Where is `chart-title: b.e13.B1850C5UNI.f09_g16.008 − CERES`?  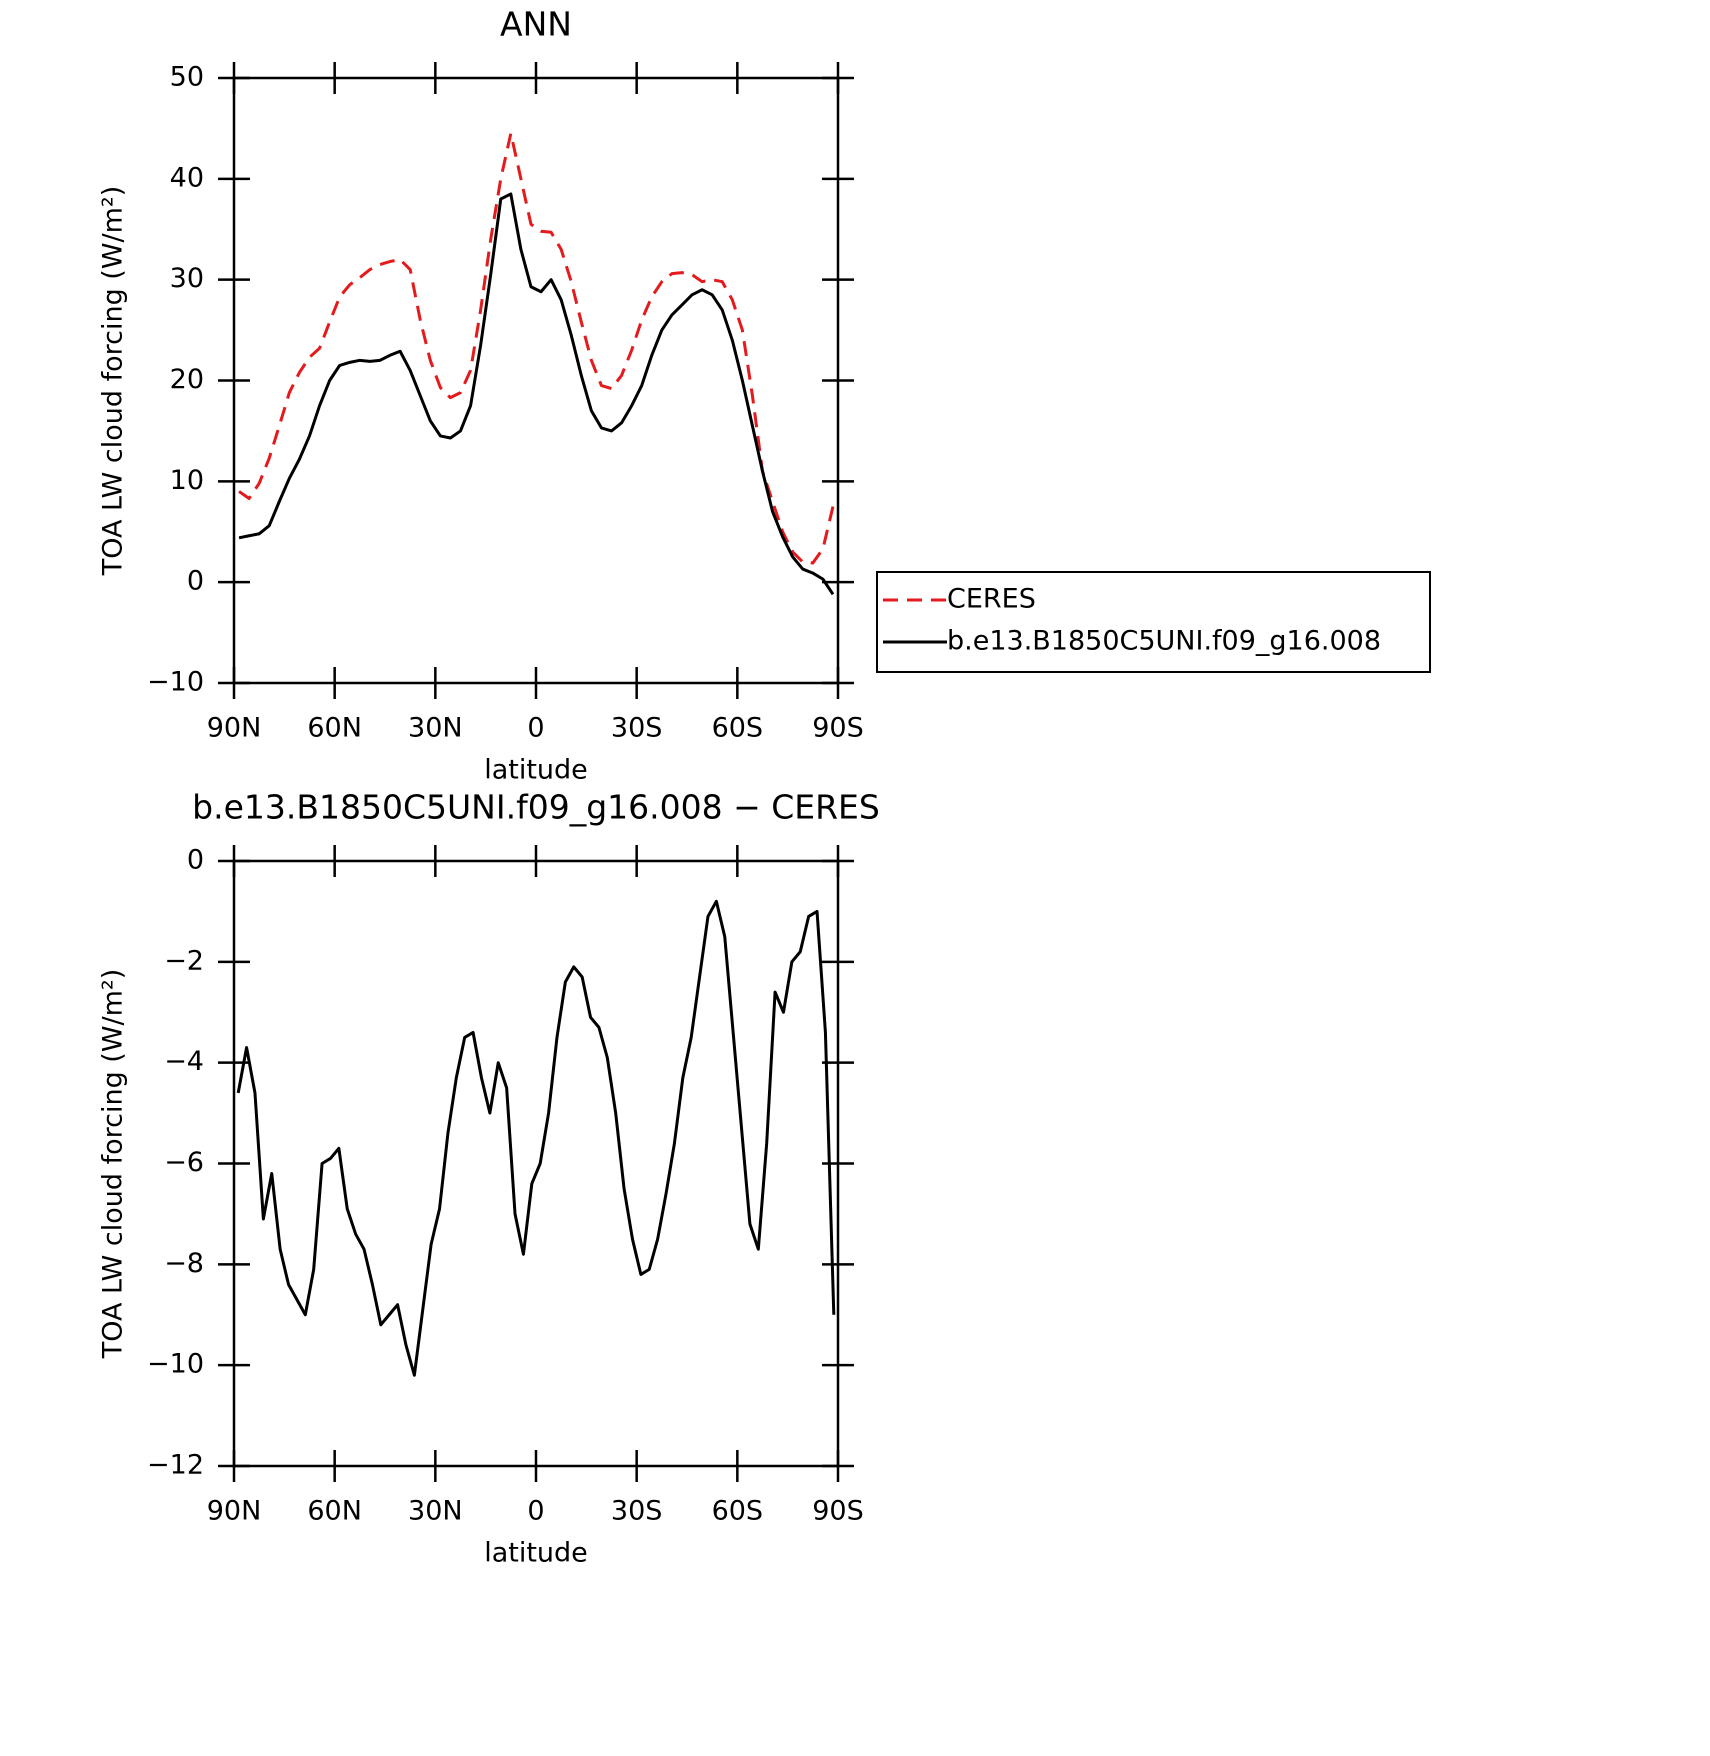 chart-title: b.e13.B1850C5UNI.f09_g16.008 − CERES is located at coordinates (536, 807).